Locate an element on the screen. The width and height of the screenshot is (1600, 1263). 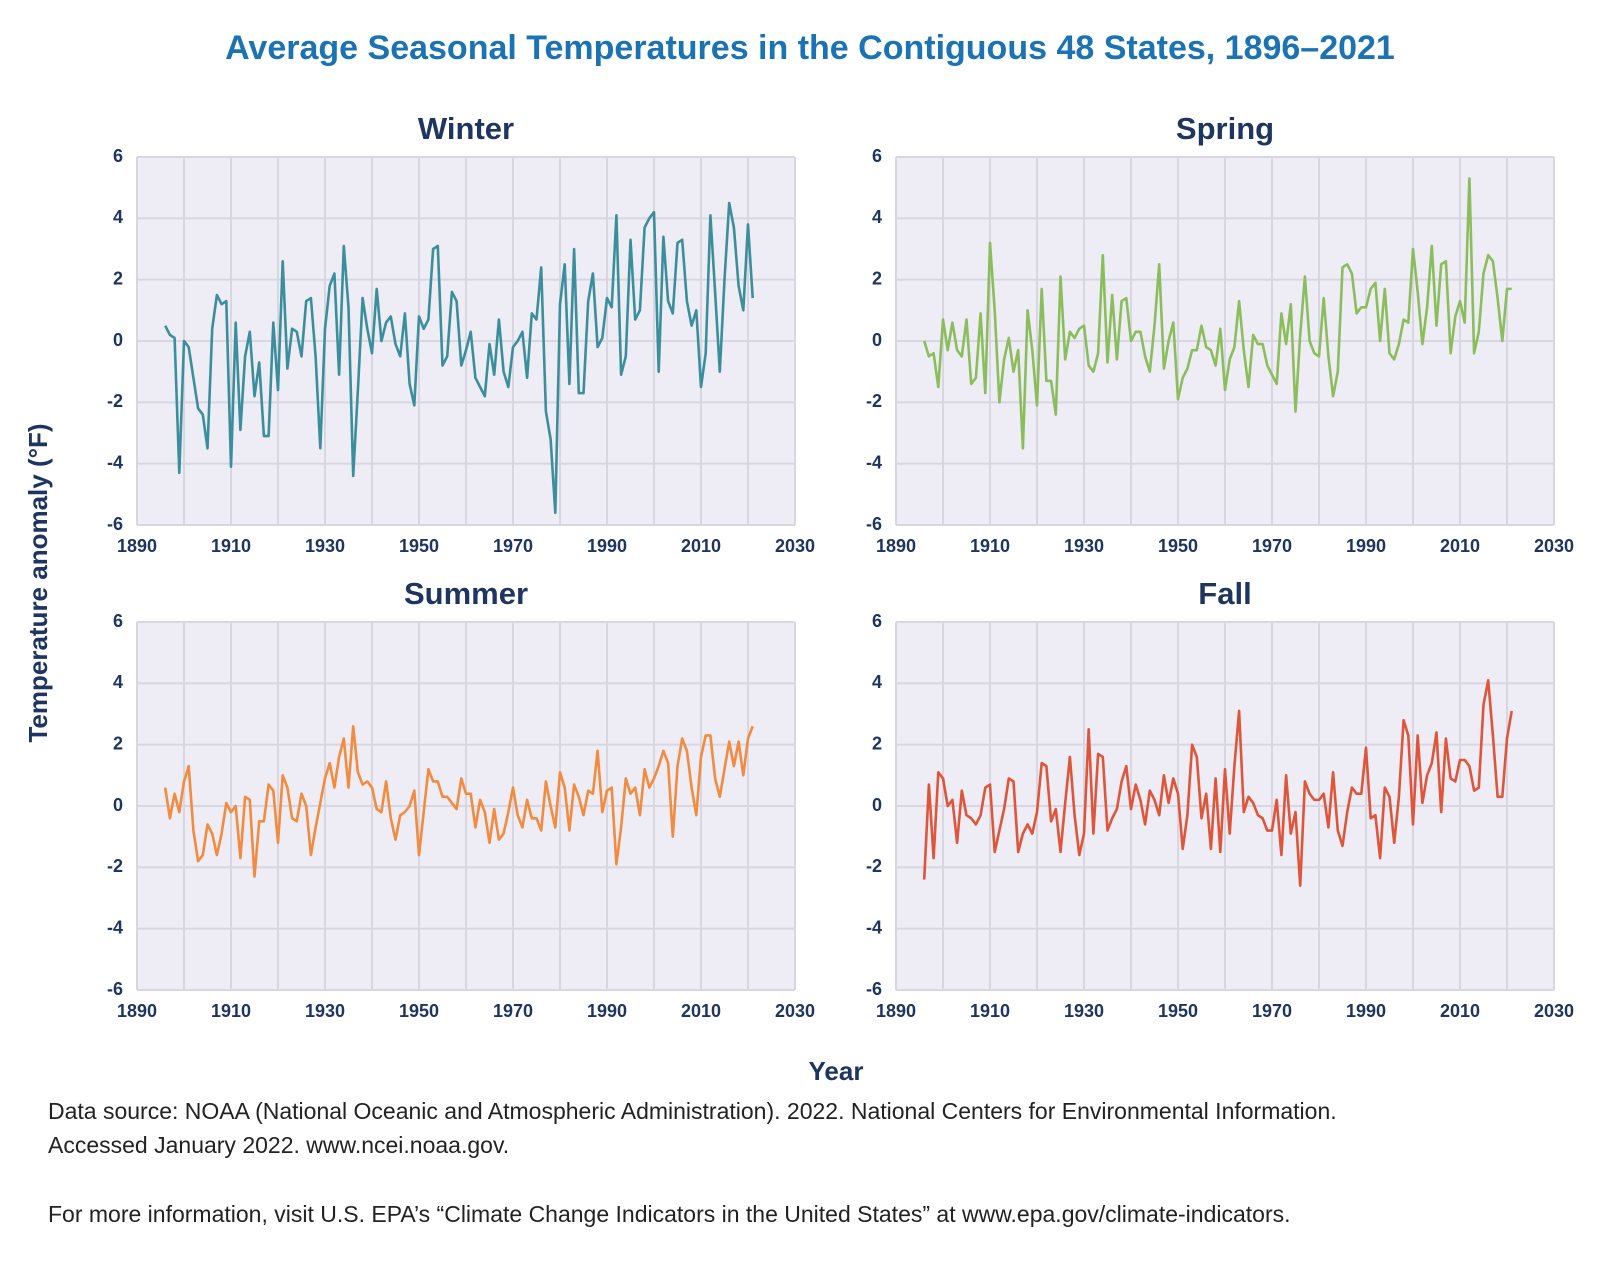
x-axis-label: Year is located at coordinates (836, 1071).